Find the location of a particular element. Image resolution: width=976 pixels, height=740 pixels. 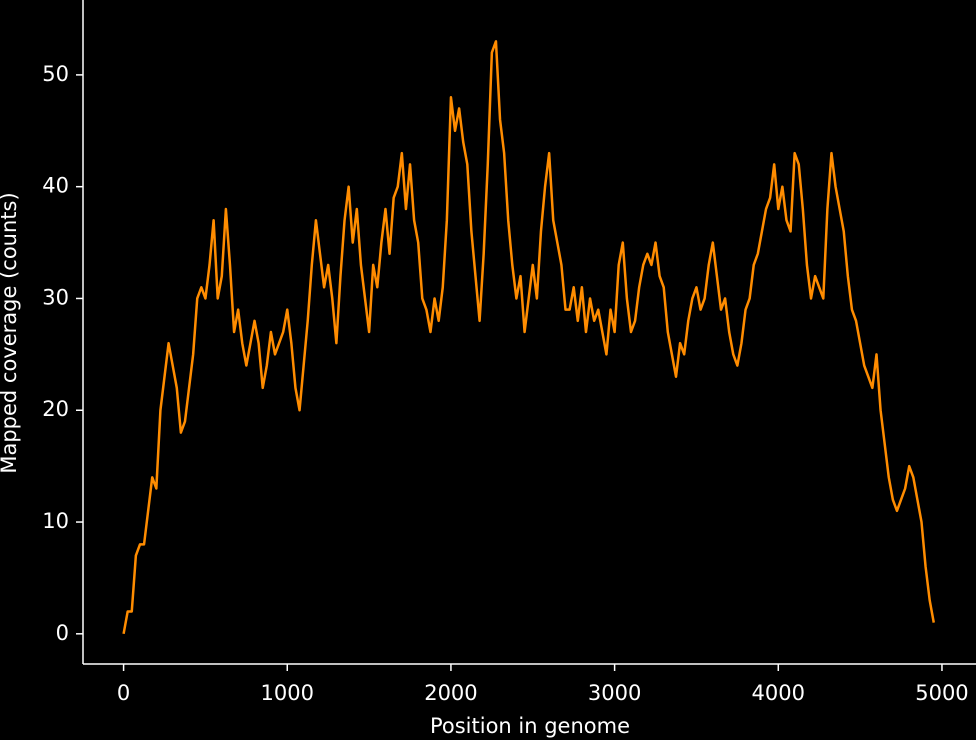

x-tick-label: 2000 is located at coordinates (450, 693).